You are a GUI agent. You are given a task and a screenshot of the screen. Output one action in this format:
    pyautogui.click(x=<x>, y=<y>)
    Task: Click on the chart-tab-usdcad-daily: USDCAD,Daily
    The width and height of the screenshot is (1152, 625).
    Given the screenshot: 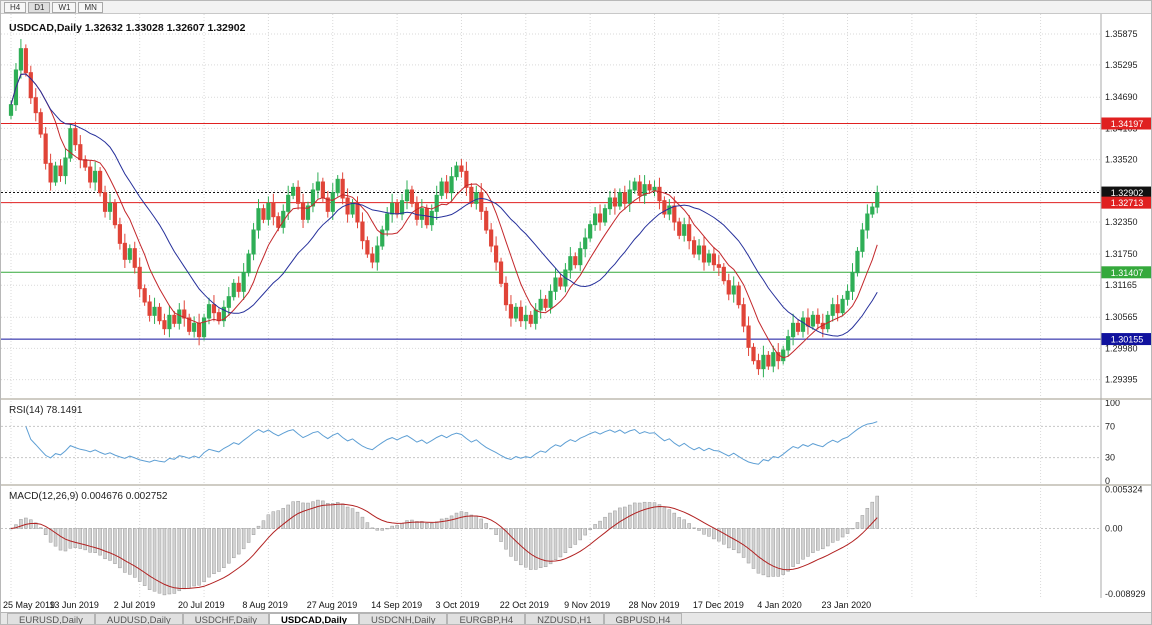 What is the action you would take?
    pyautogui.click(x=314, y=618)
    